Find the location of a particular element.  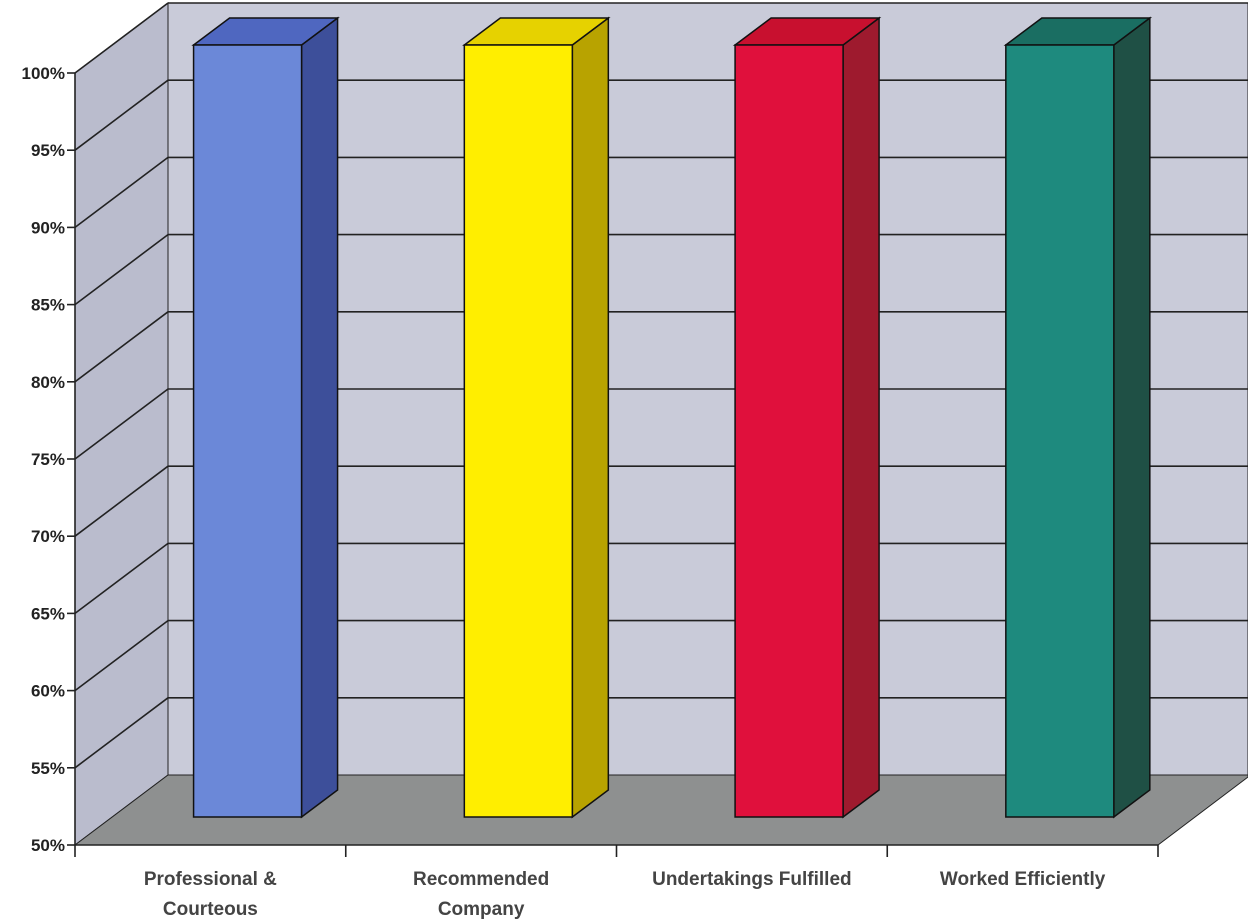

y-tick-label: 50% is located at coordinates (48, 845).